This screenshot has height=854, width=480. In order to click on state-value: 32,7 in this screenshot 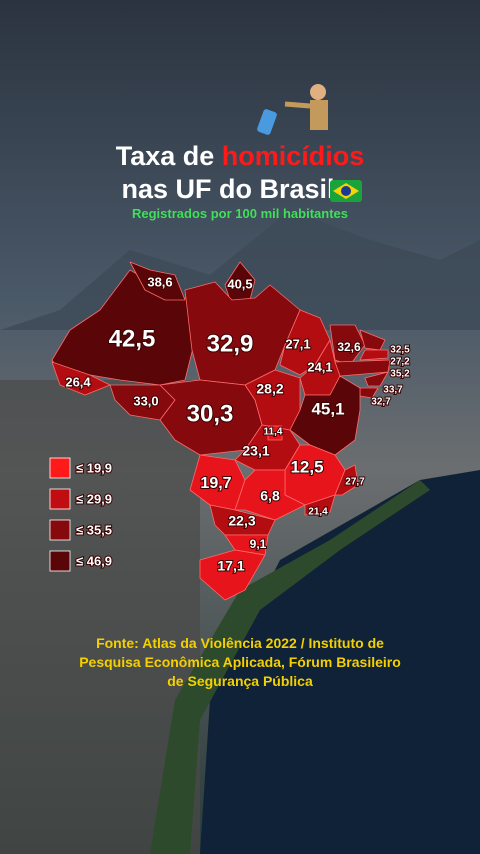, I will do `click(381, 402)`.